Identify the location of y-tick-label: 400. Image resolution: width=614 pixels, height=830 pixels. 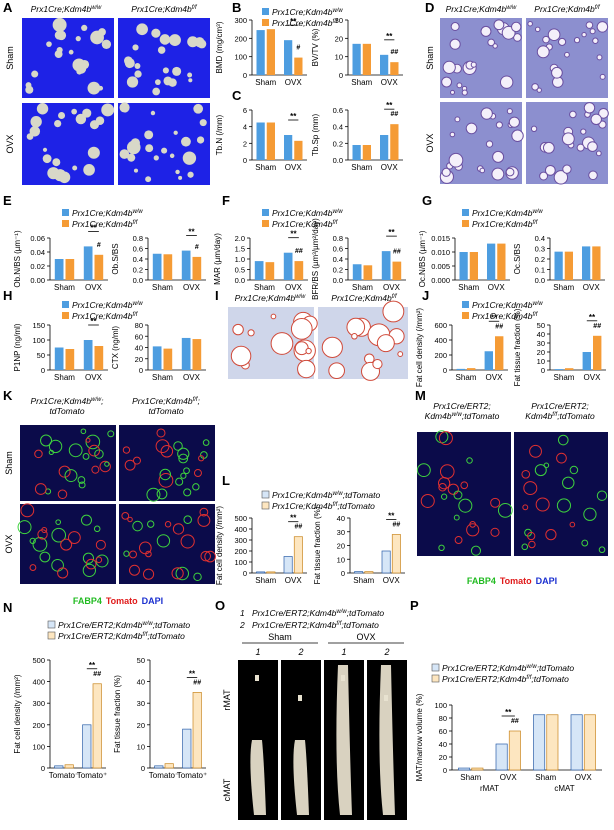
(38, 682).